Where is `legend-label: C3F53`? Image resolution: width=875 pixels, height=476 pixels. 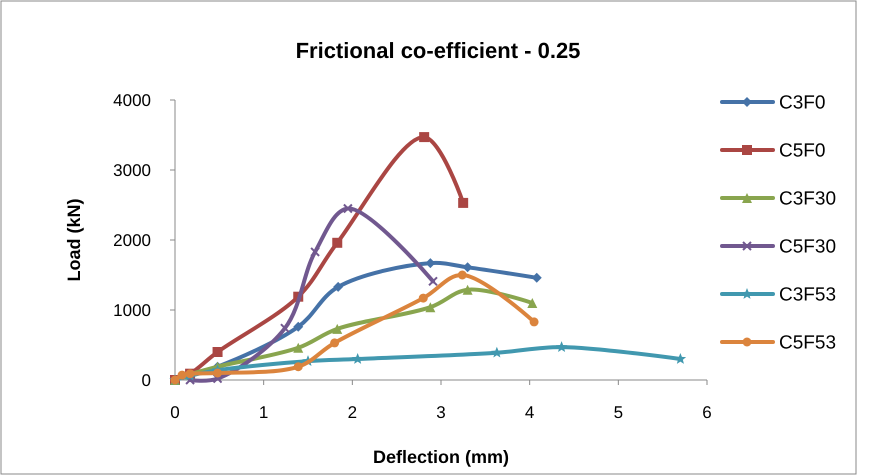 legend-label: C3F53 is located at coordinates (807, 295).